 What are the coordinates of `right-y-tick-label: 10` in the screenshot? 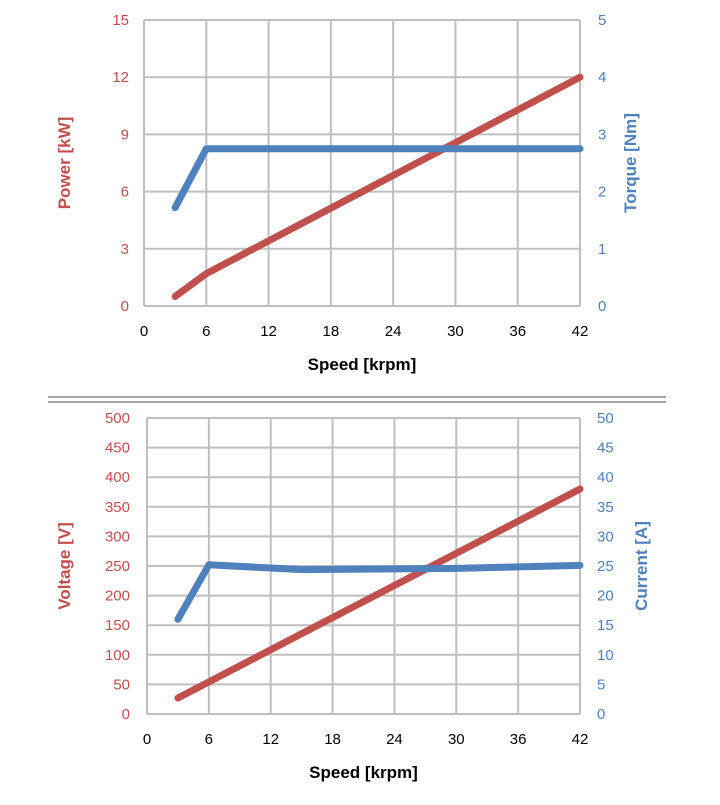 It's located at (605, 655).